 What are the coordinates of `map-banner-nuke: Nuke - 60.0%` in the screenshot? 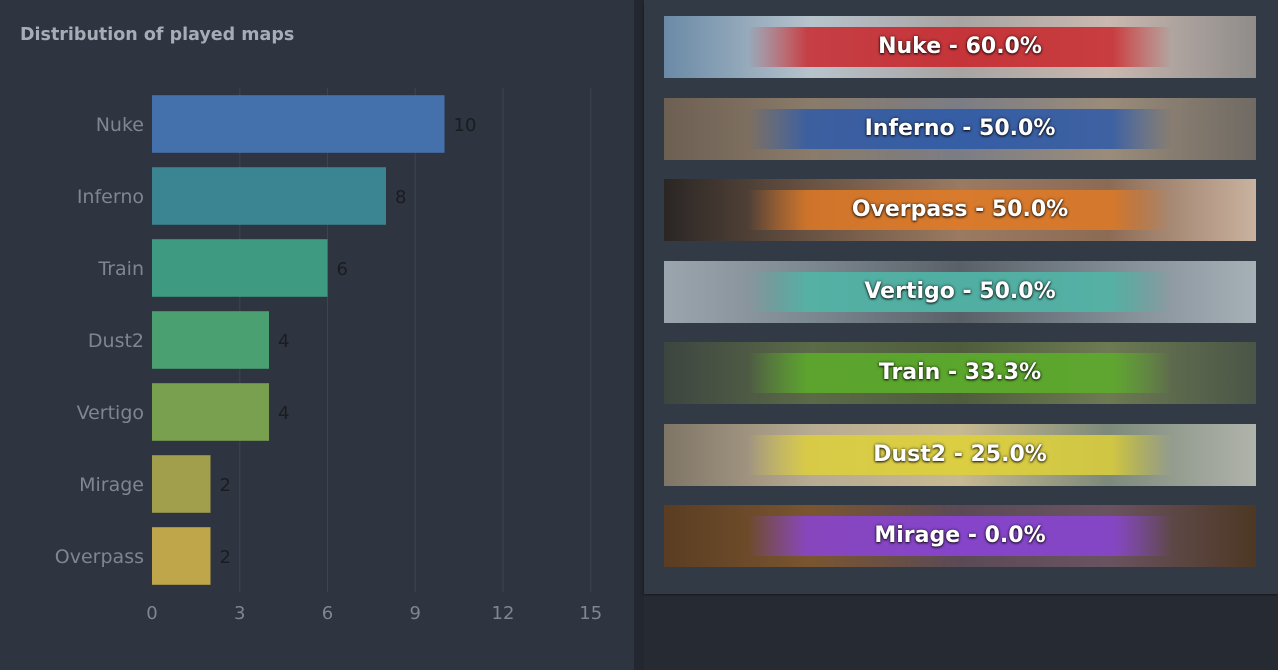 It's located at (960, 47).